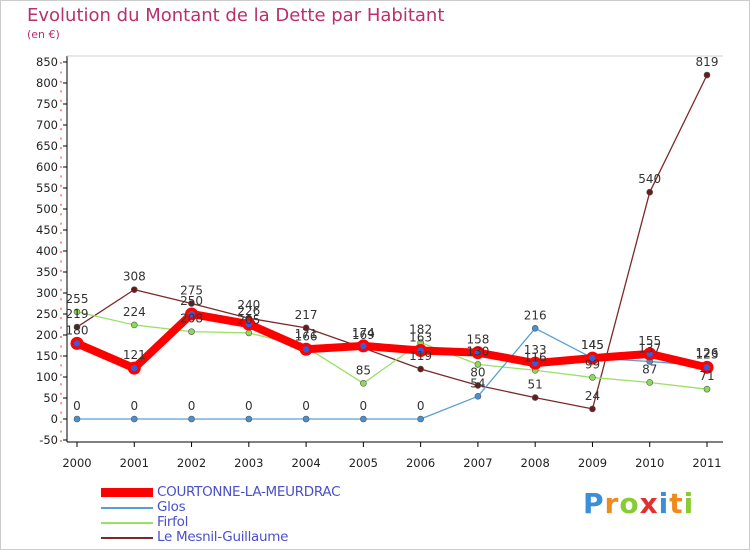 This screenshot has height=550, width=750. Describe the element at coordinates (47, 104) in the screenshot. I see `y-tick-label-750: 750` at that location.